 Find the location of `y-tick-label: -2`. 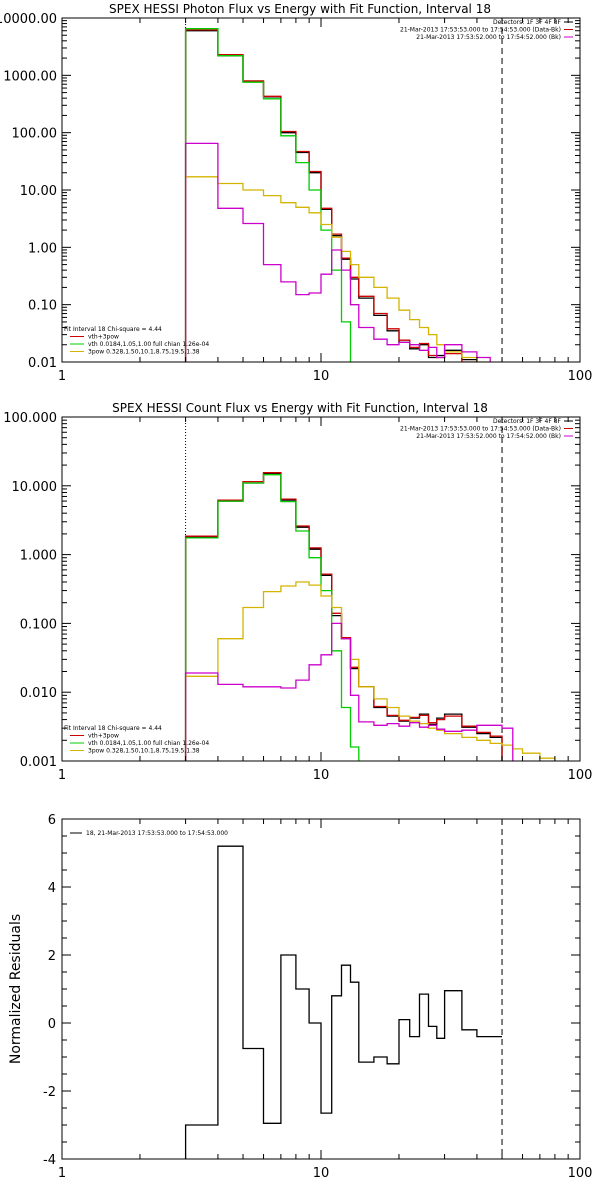

y-tick-label: -2 is located at coordinates (49, 1092).